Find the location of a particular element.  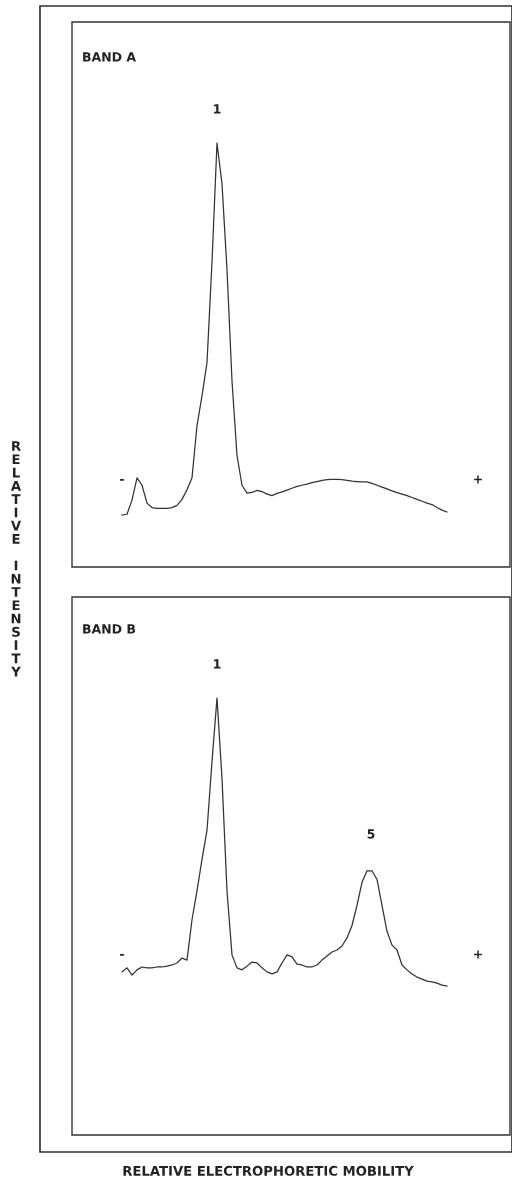

text: RELATIVE INTENSITY is located at coordinates (16, 559).